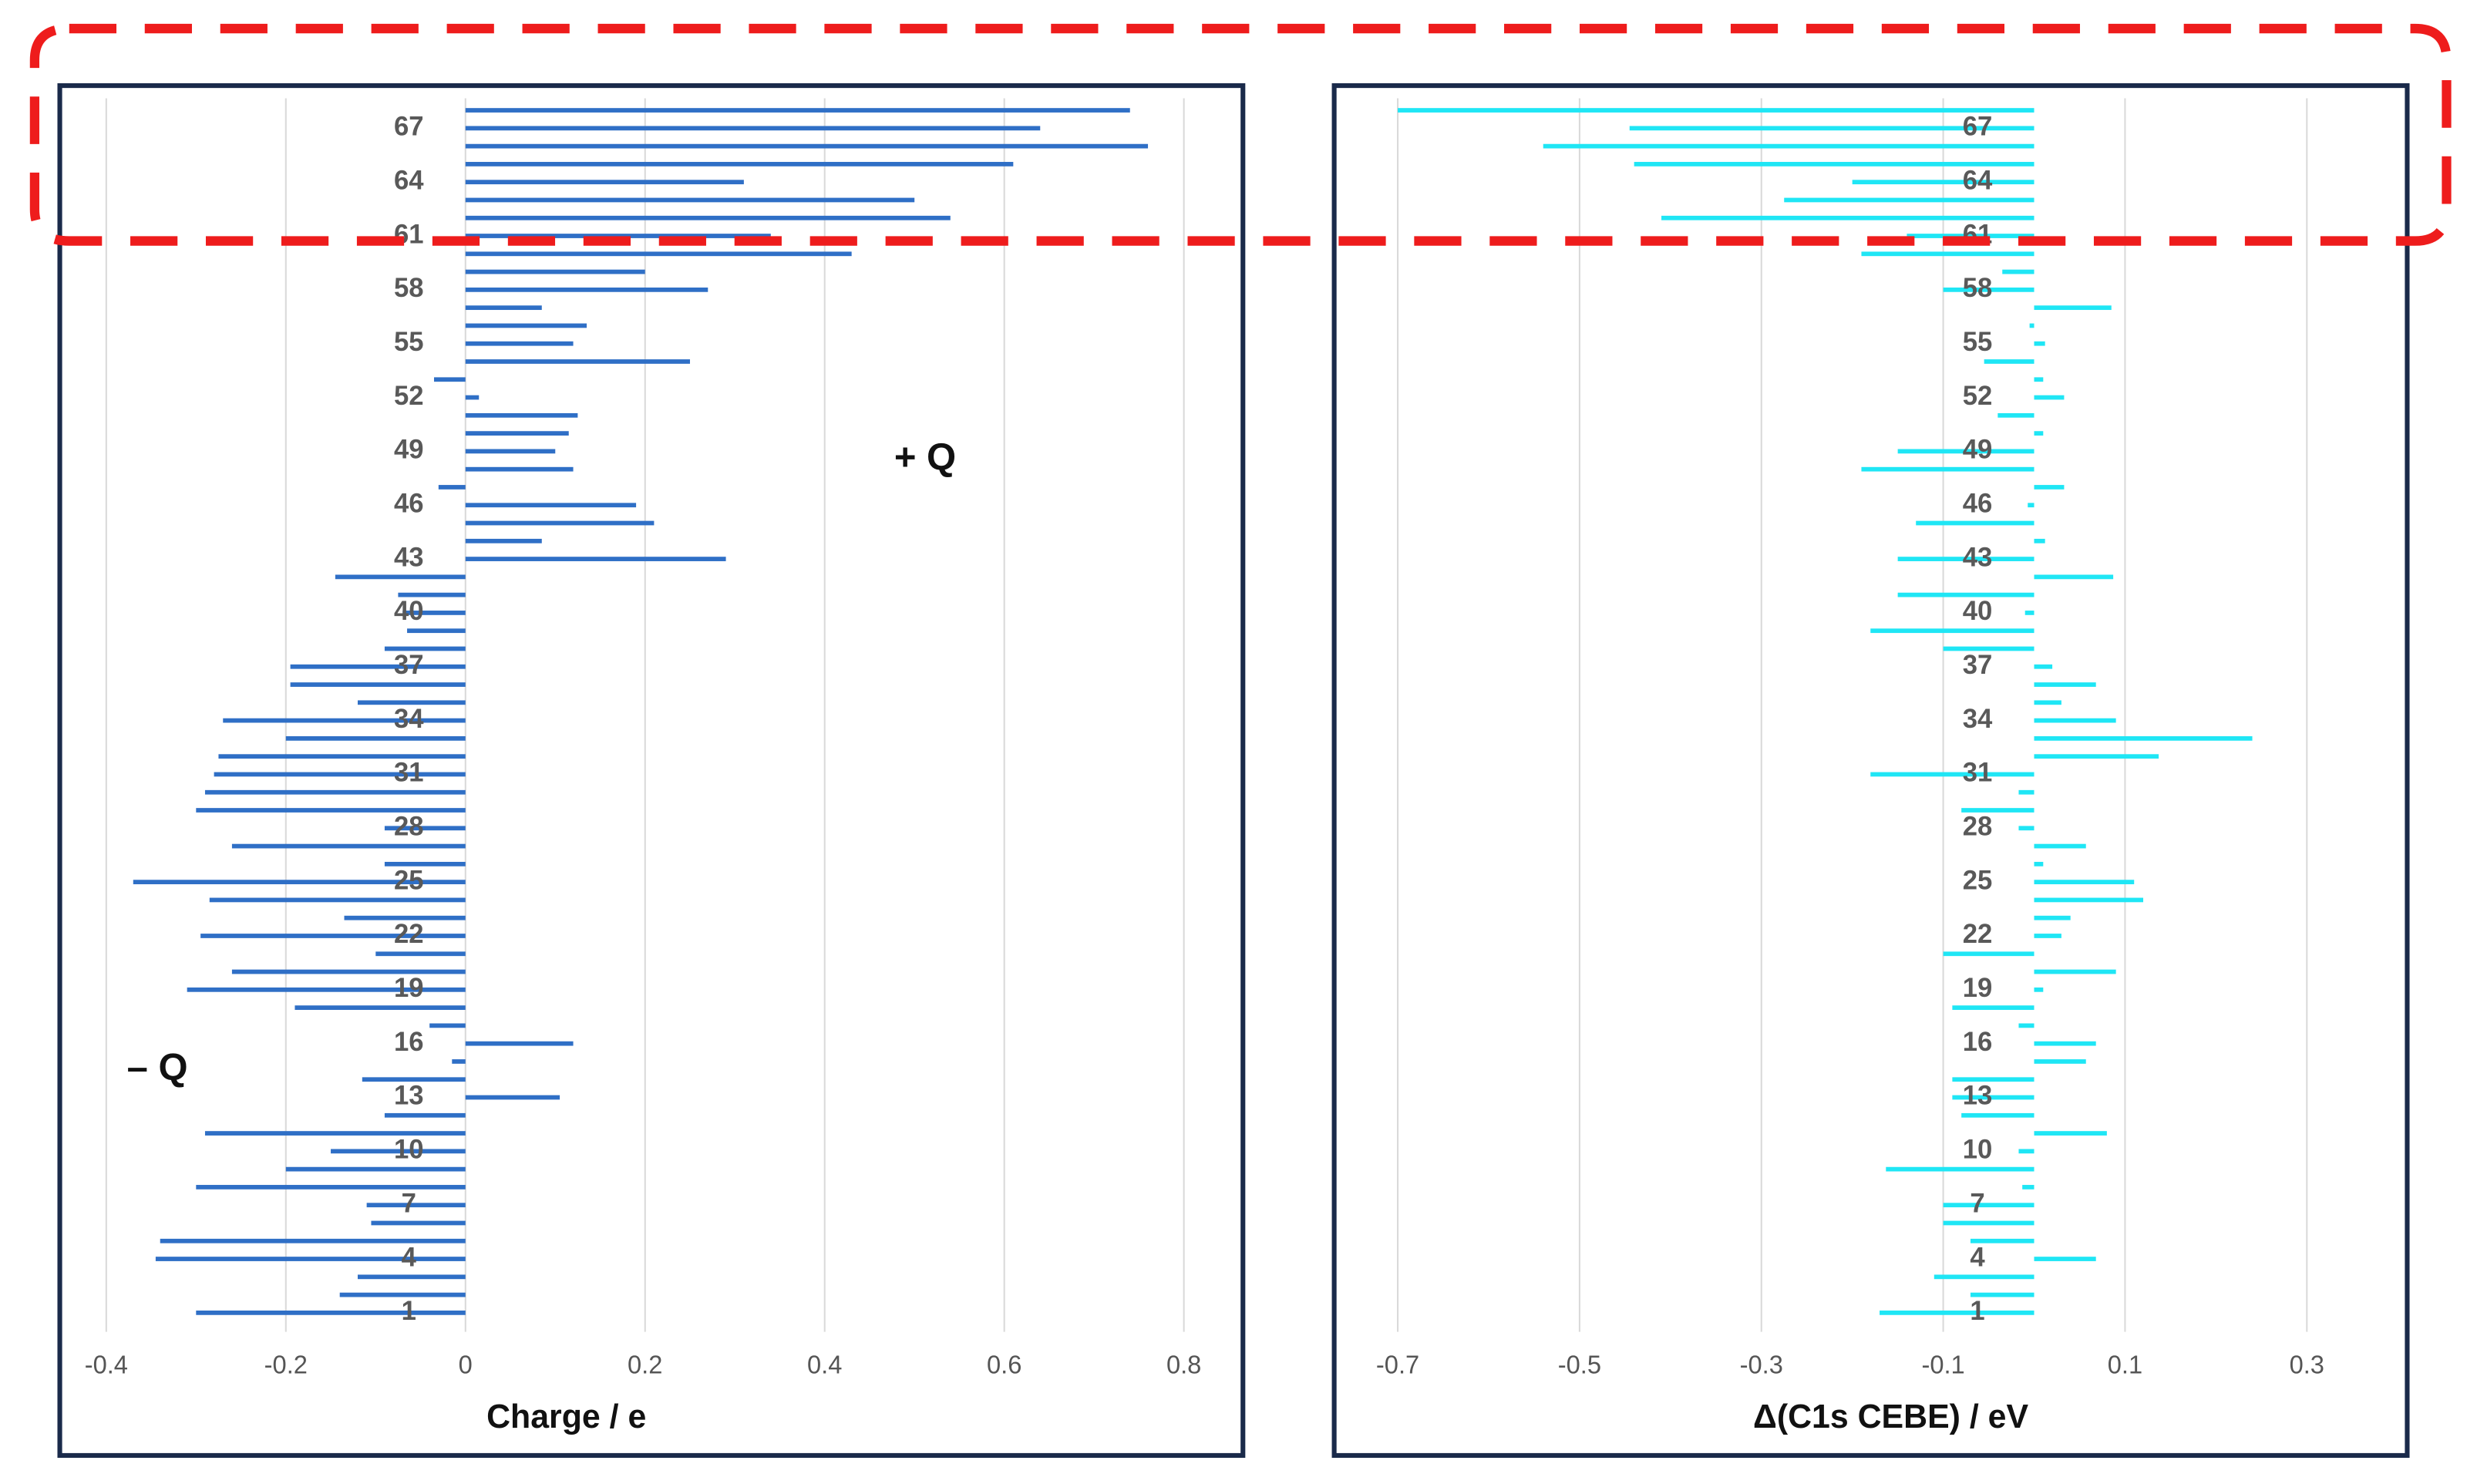 This screenshot has width=2467, height=1484. I want to click on y-tick-label: 10, so click(409, 1149).